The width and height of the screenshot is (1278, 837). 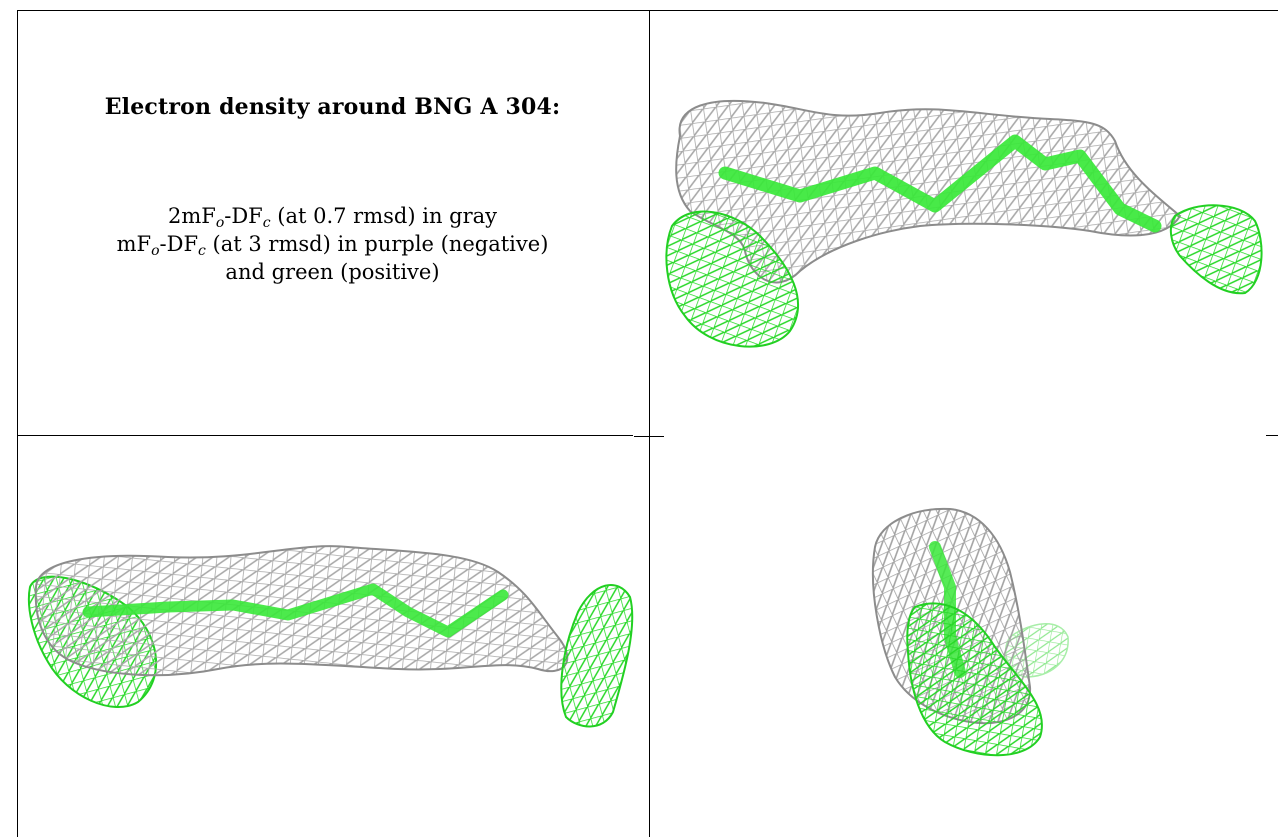 I want to click on table-row-divider-mid, so click(x=649, y=436).